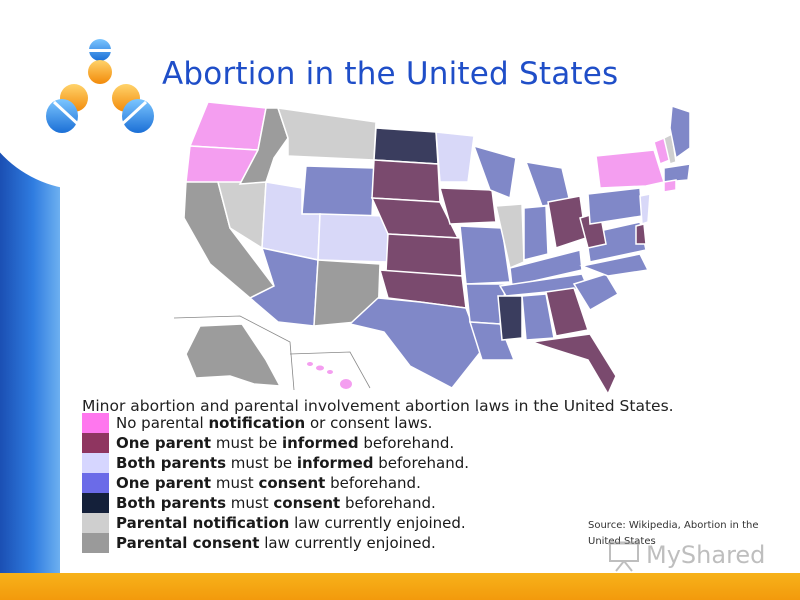 The image size is (800, 600). What do you see at coordinates (400, 586) in the screenshot?
I see `bottom-accent-bar` at bounding box center [400, 586].